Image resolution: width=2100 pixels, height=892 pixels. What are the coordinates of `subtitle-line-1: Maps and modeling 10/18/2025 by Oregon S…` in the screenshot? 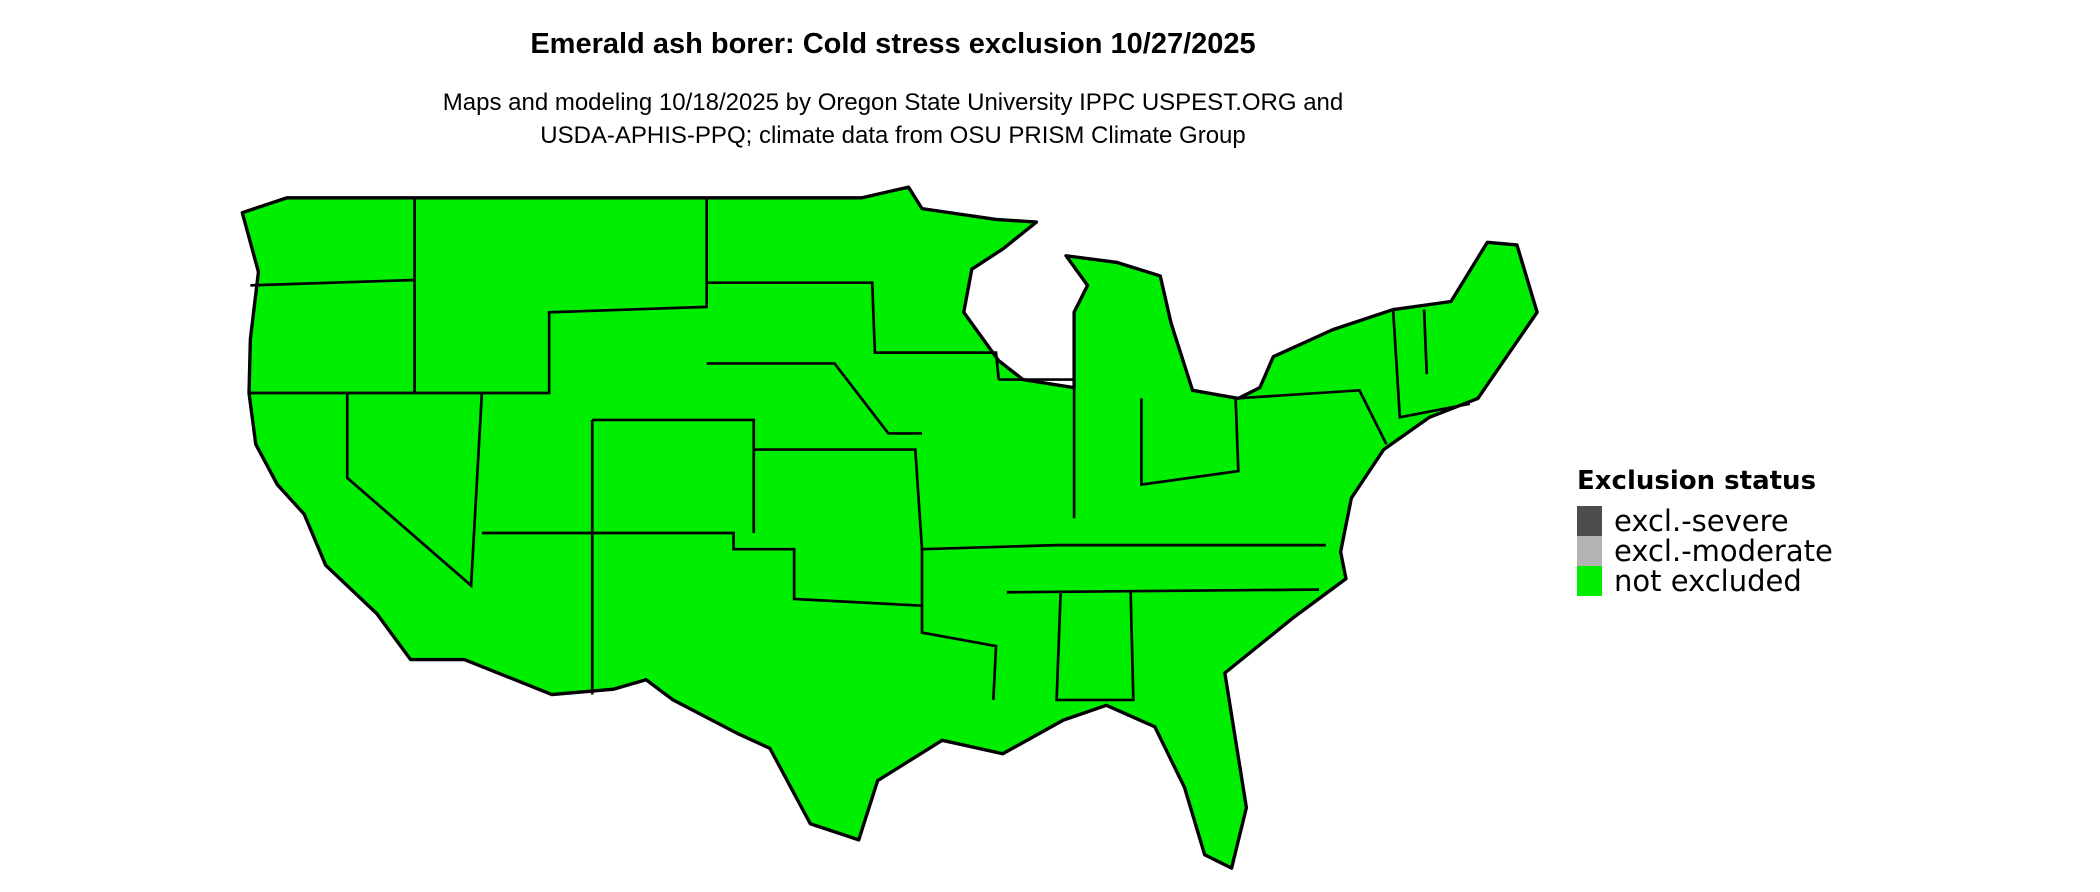 It's located at (893, 102).